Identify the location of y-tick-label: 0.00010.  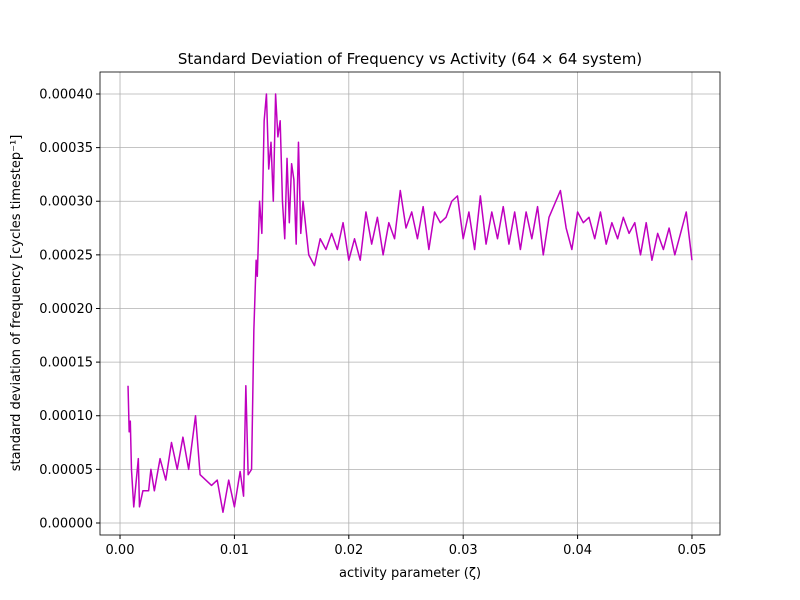
(66, 416).